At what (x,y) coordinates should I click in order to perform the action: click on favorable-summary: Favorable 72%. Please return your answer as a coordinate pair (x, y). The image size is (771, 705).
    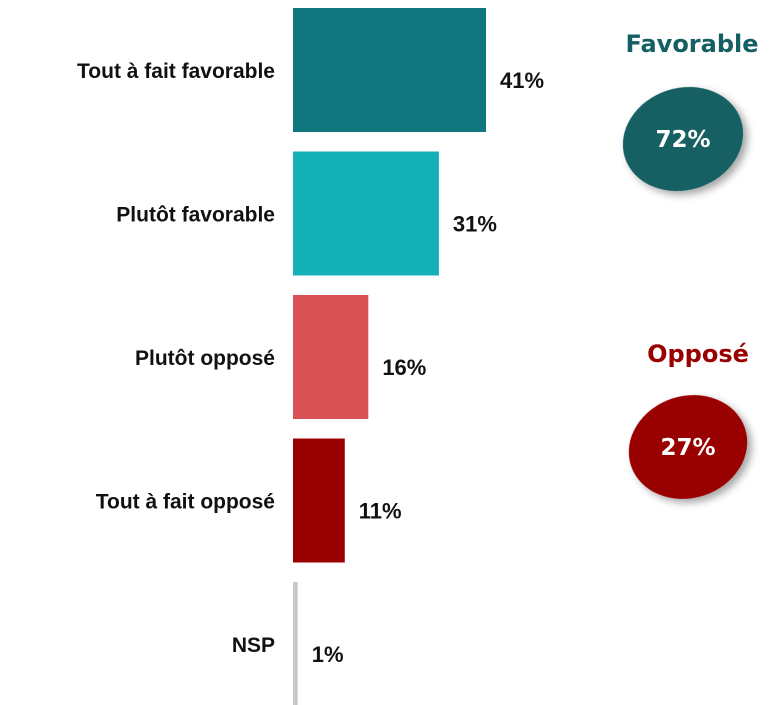
    Looking at the image, I should click on (690, 111).